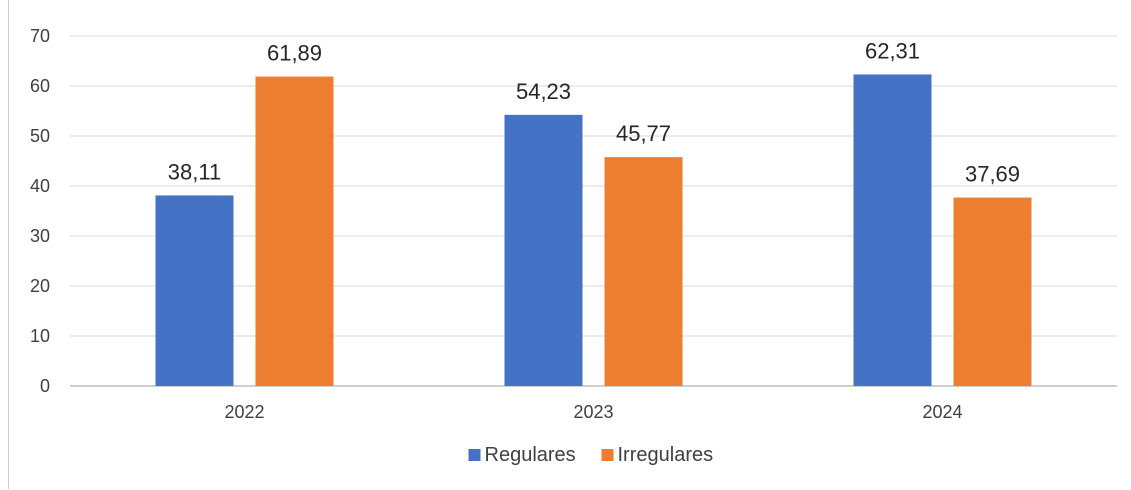  Describe the element at coordinates (40, 36) in the screenshot. I see `y-tick-label: 70` at that location.